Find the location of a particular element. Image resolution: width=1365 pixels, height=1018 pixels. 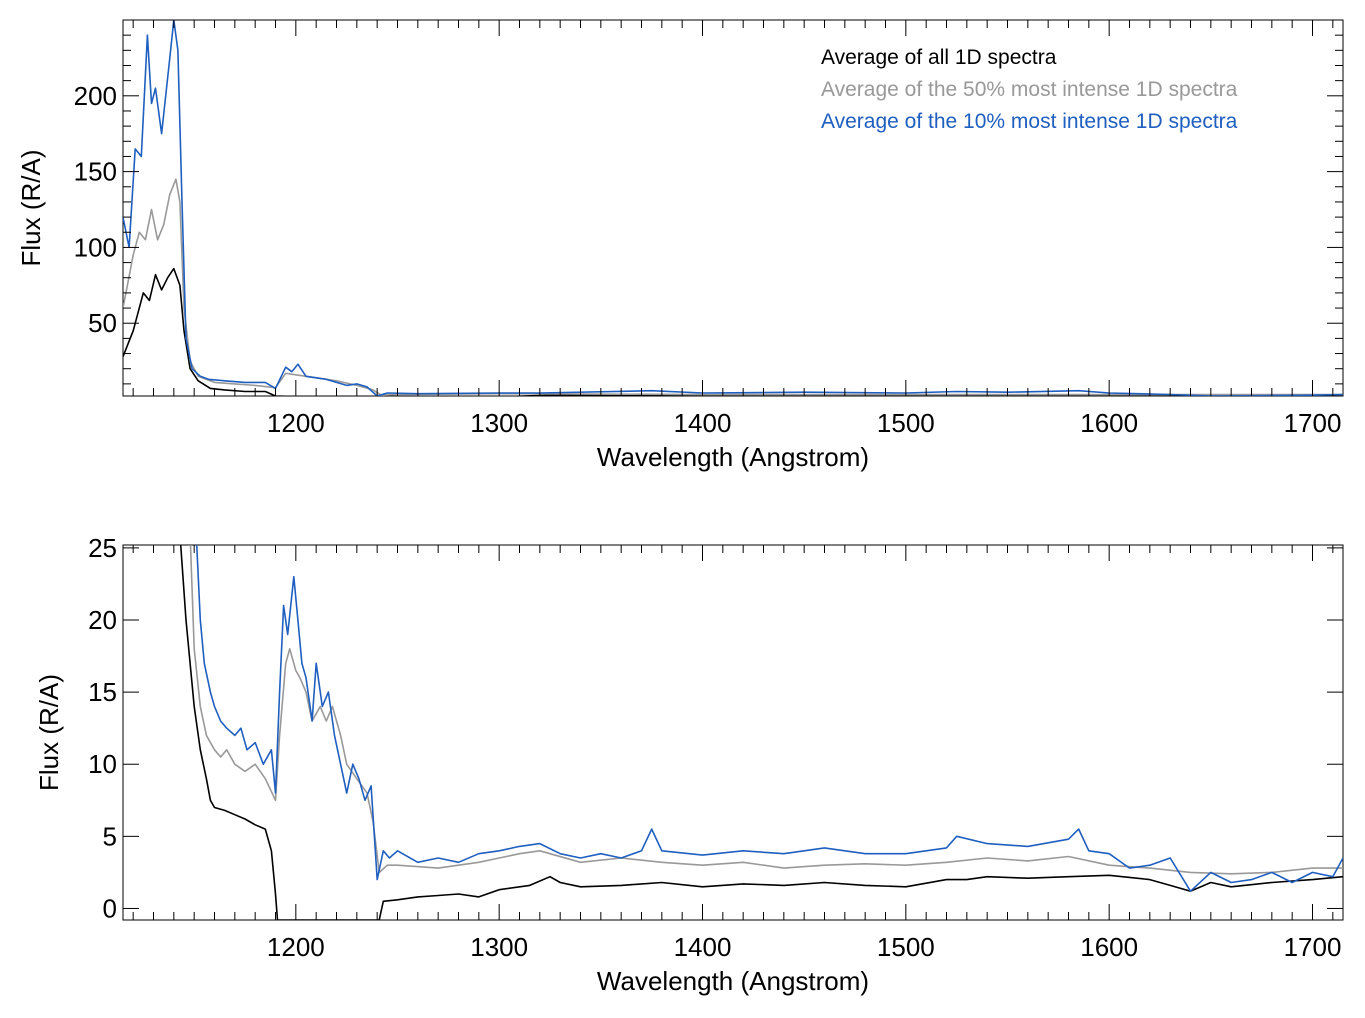

top-y-axis-label: Flux (R/A) is located at coordinates (31, 208).